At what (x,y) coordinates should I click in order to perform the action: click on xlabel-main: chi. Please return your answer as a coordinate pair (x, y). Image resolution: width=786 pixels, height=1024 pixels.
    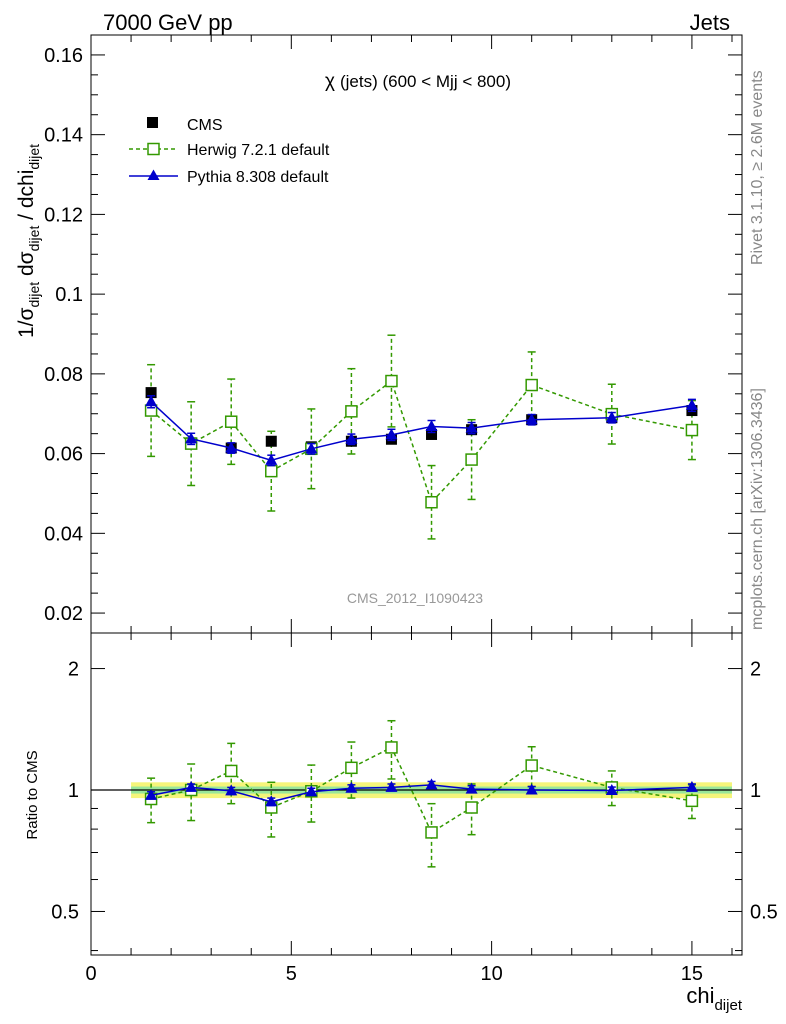
    Looking at the image, I should click on (700, 995).